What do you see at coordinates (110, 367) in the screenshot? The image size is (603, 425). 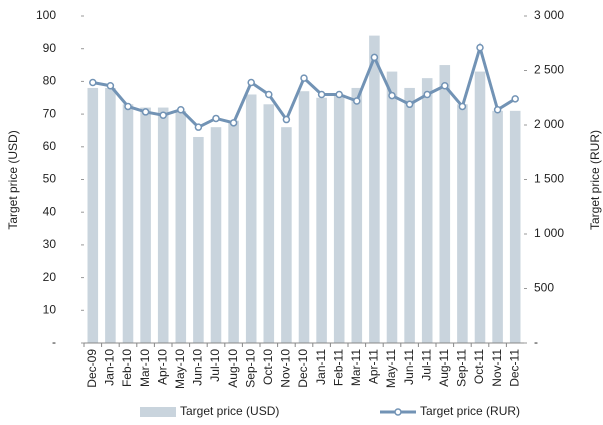 I see `x-tick-label: Jan-10` at bounding box center [110, 367].